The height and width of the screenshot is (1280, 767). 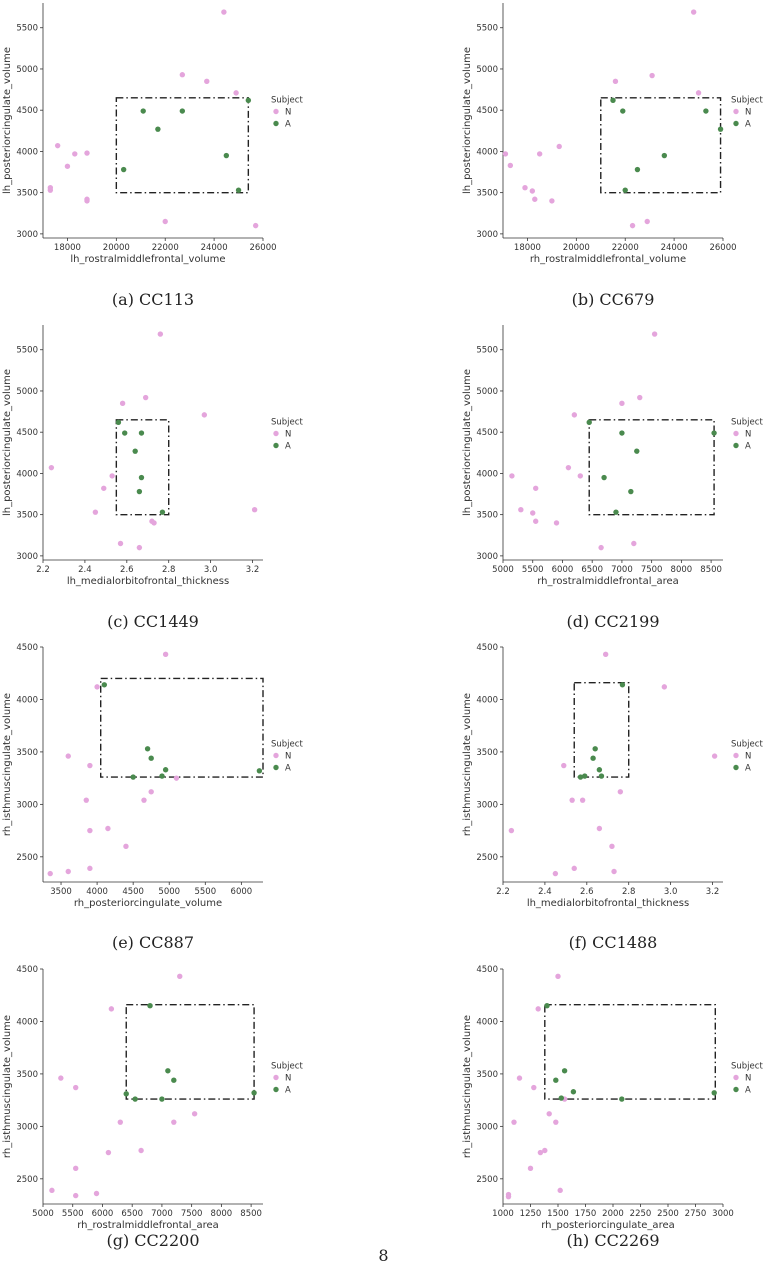 I want to click on figure-caption: (e) CC887, so click(x=153, y=942).